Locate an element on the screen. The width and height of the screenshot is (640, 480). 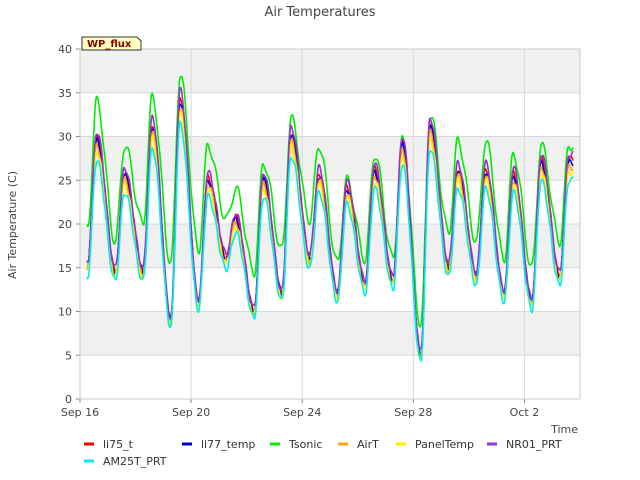
y-tick-label: 30 is located at coordinates (65, 137).